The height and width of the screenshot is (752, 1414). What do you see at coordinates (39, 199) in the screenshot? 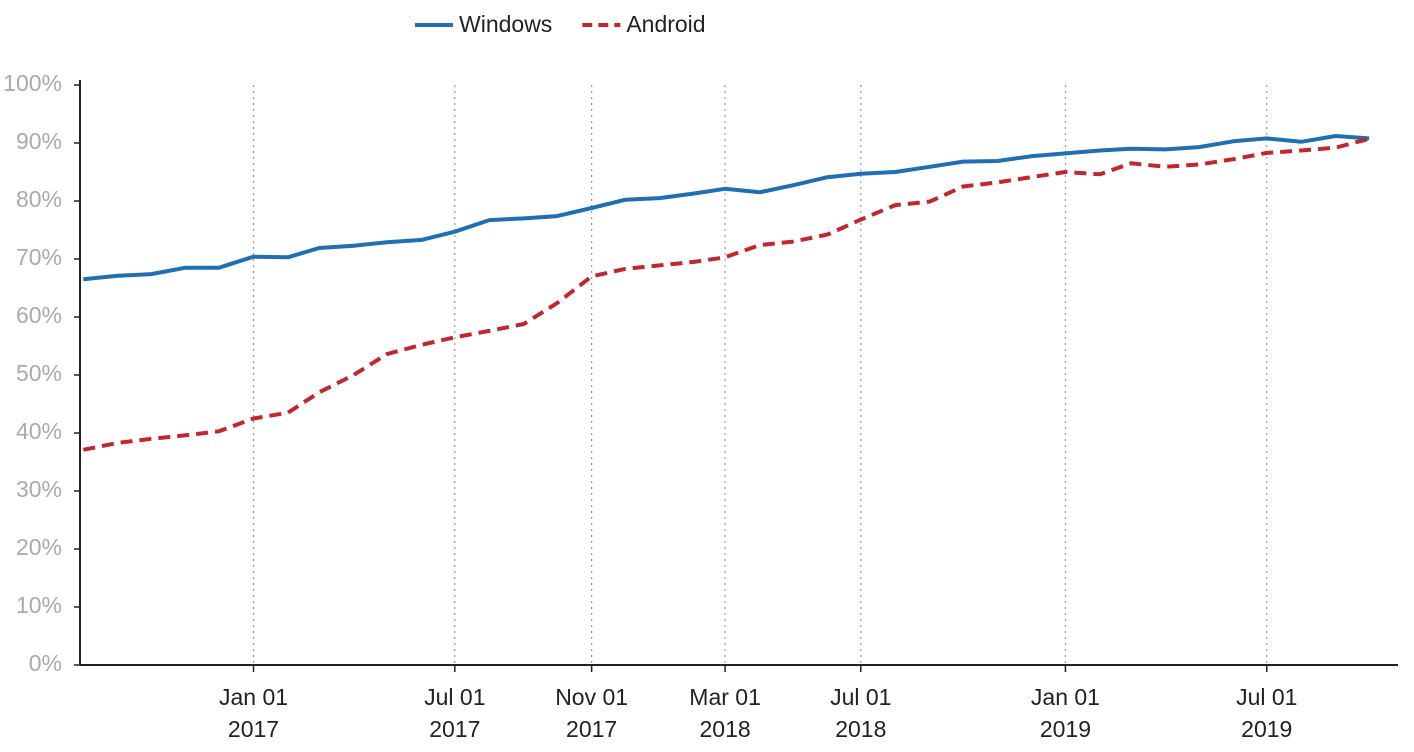
I see `y-tick-label: 80%` at bounding box center [39, 199].